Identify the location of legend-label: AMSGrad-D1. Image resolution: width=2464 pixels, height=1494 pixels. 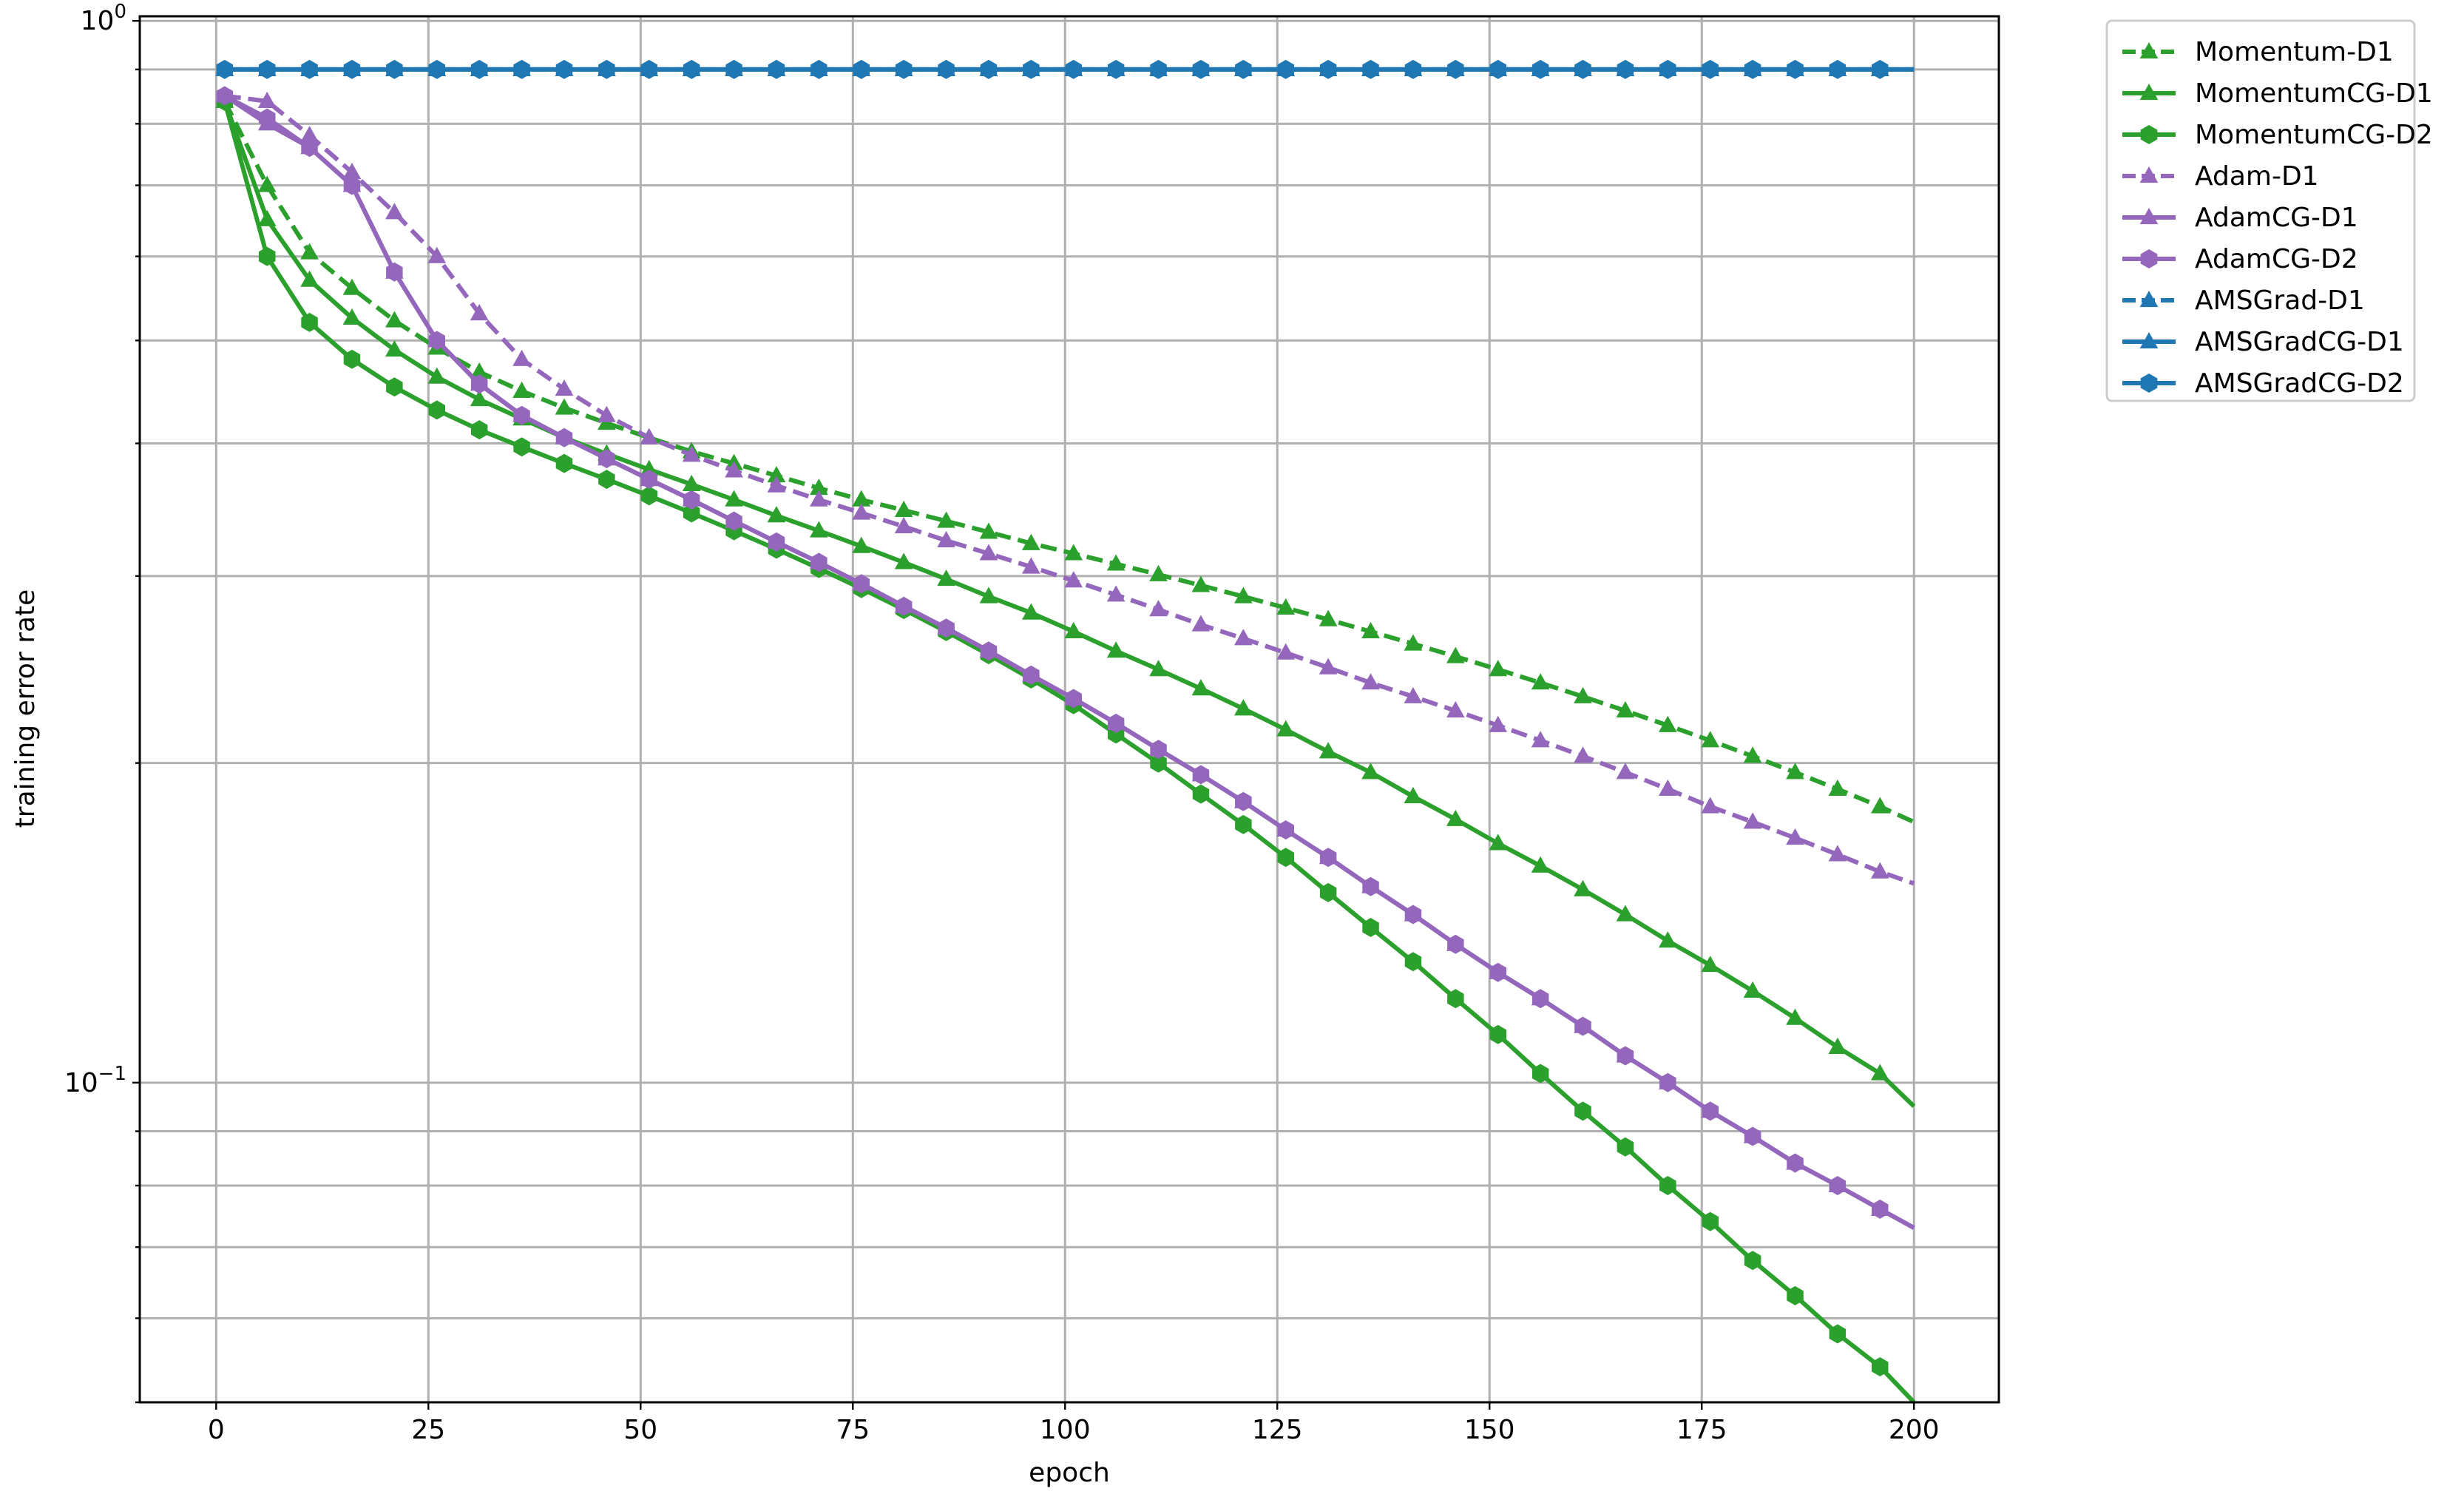
(2280, 300).